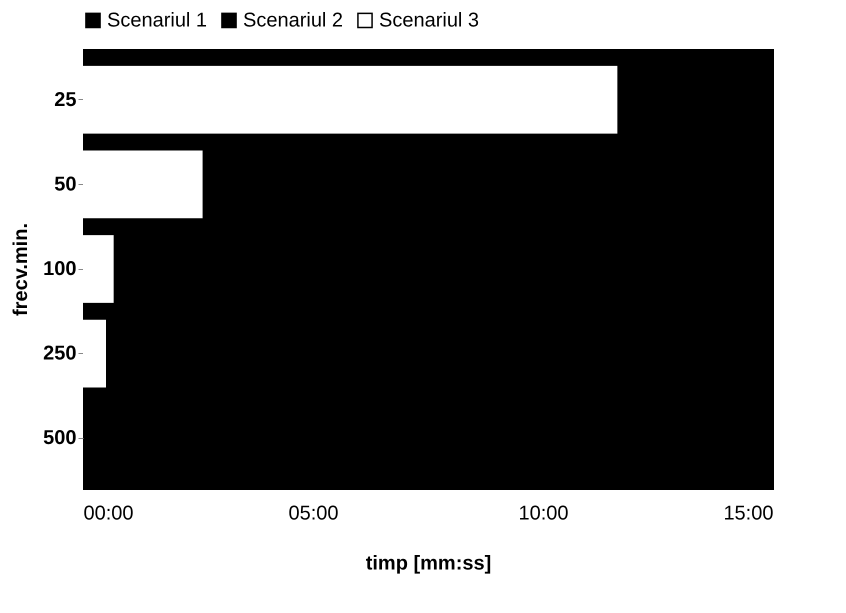 The image size is (846, 613). Describe the element at coordinates (109, 513) in the screenshot. I see `x-tick-label: 00:00` at that location.